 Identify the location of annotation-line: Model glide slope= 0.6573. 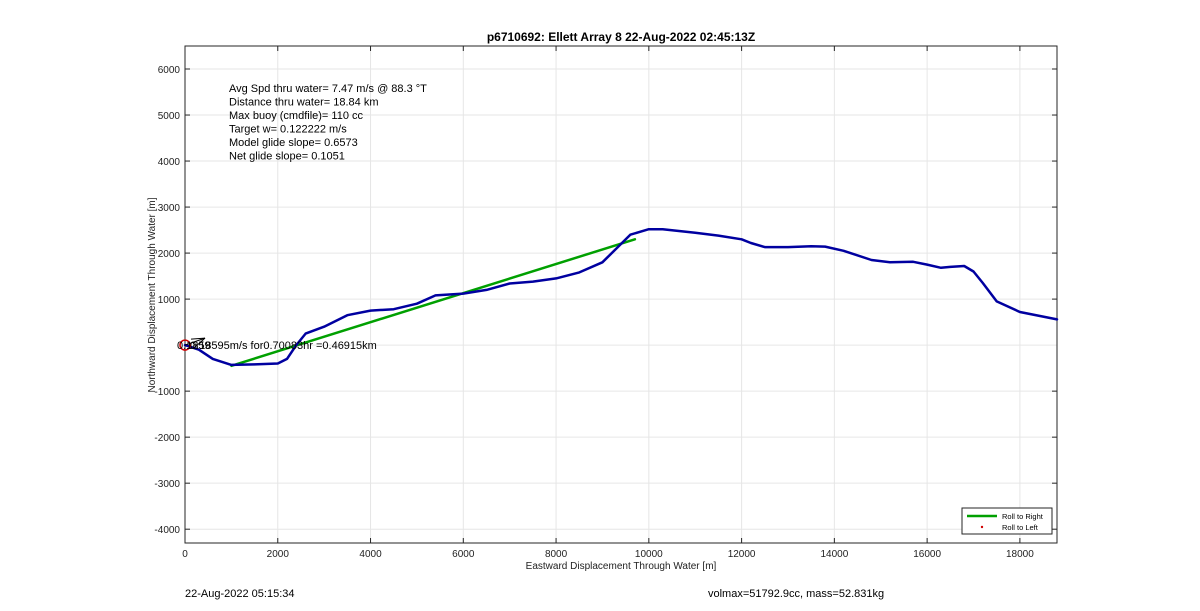
(293, 143).